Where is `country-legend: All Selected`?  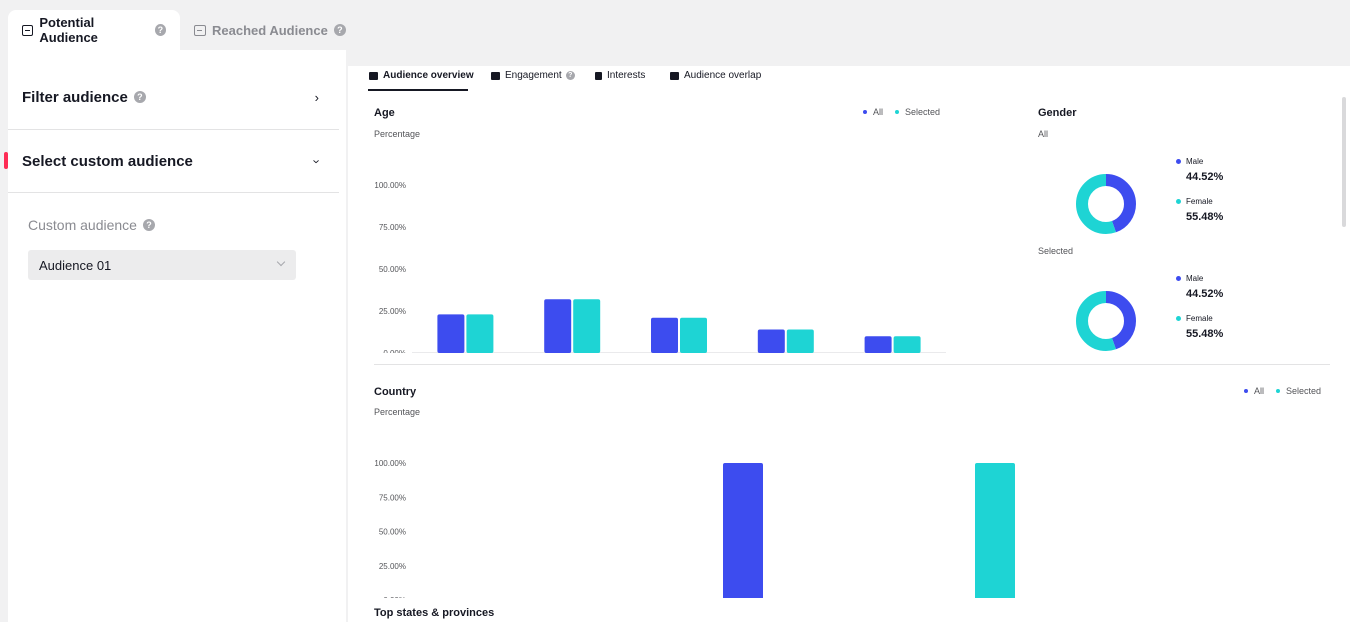
country-legend: All Selected is located at coordinates (1282, 391).